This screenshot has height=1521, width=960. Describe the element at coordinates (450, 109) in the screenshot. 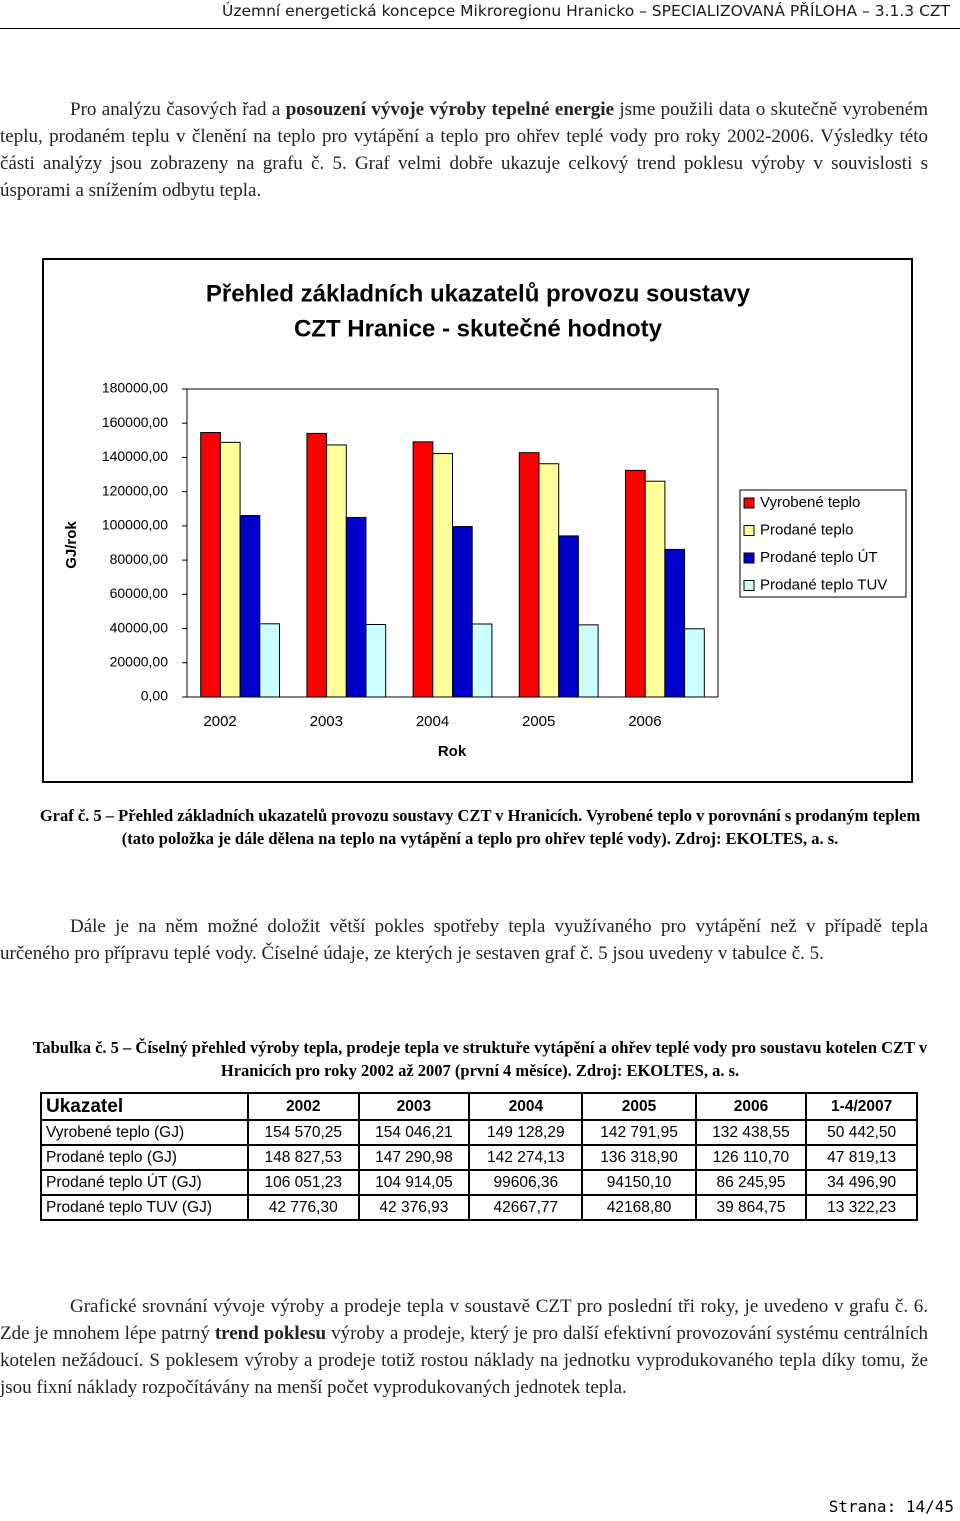

I see `text-run: posouzení vývoje výroby tepelné energie` at that location.